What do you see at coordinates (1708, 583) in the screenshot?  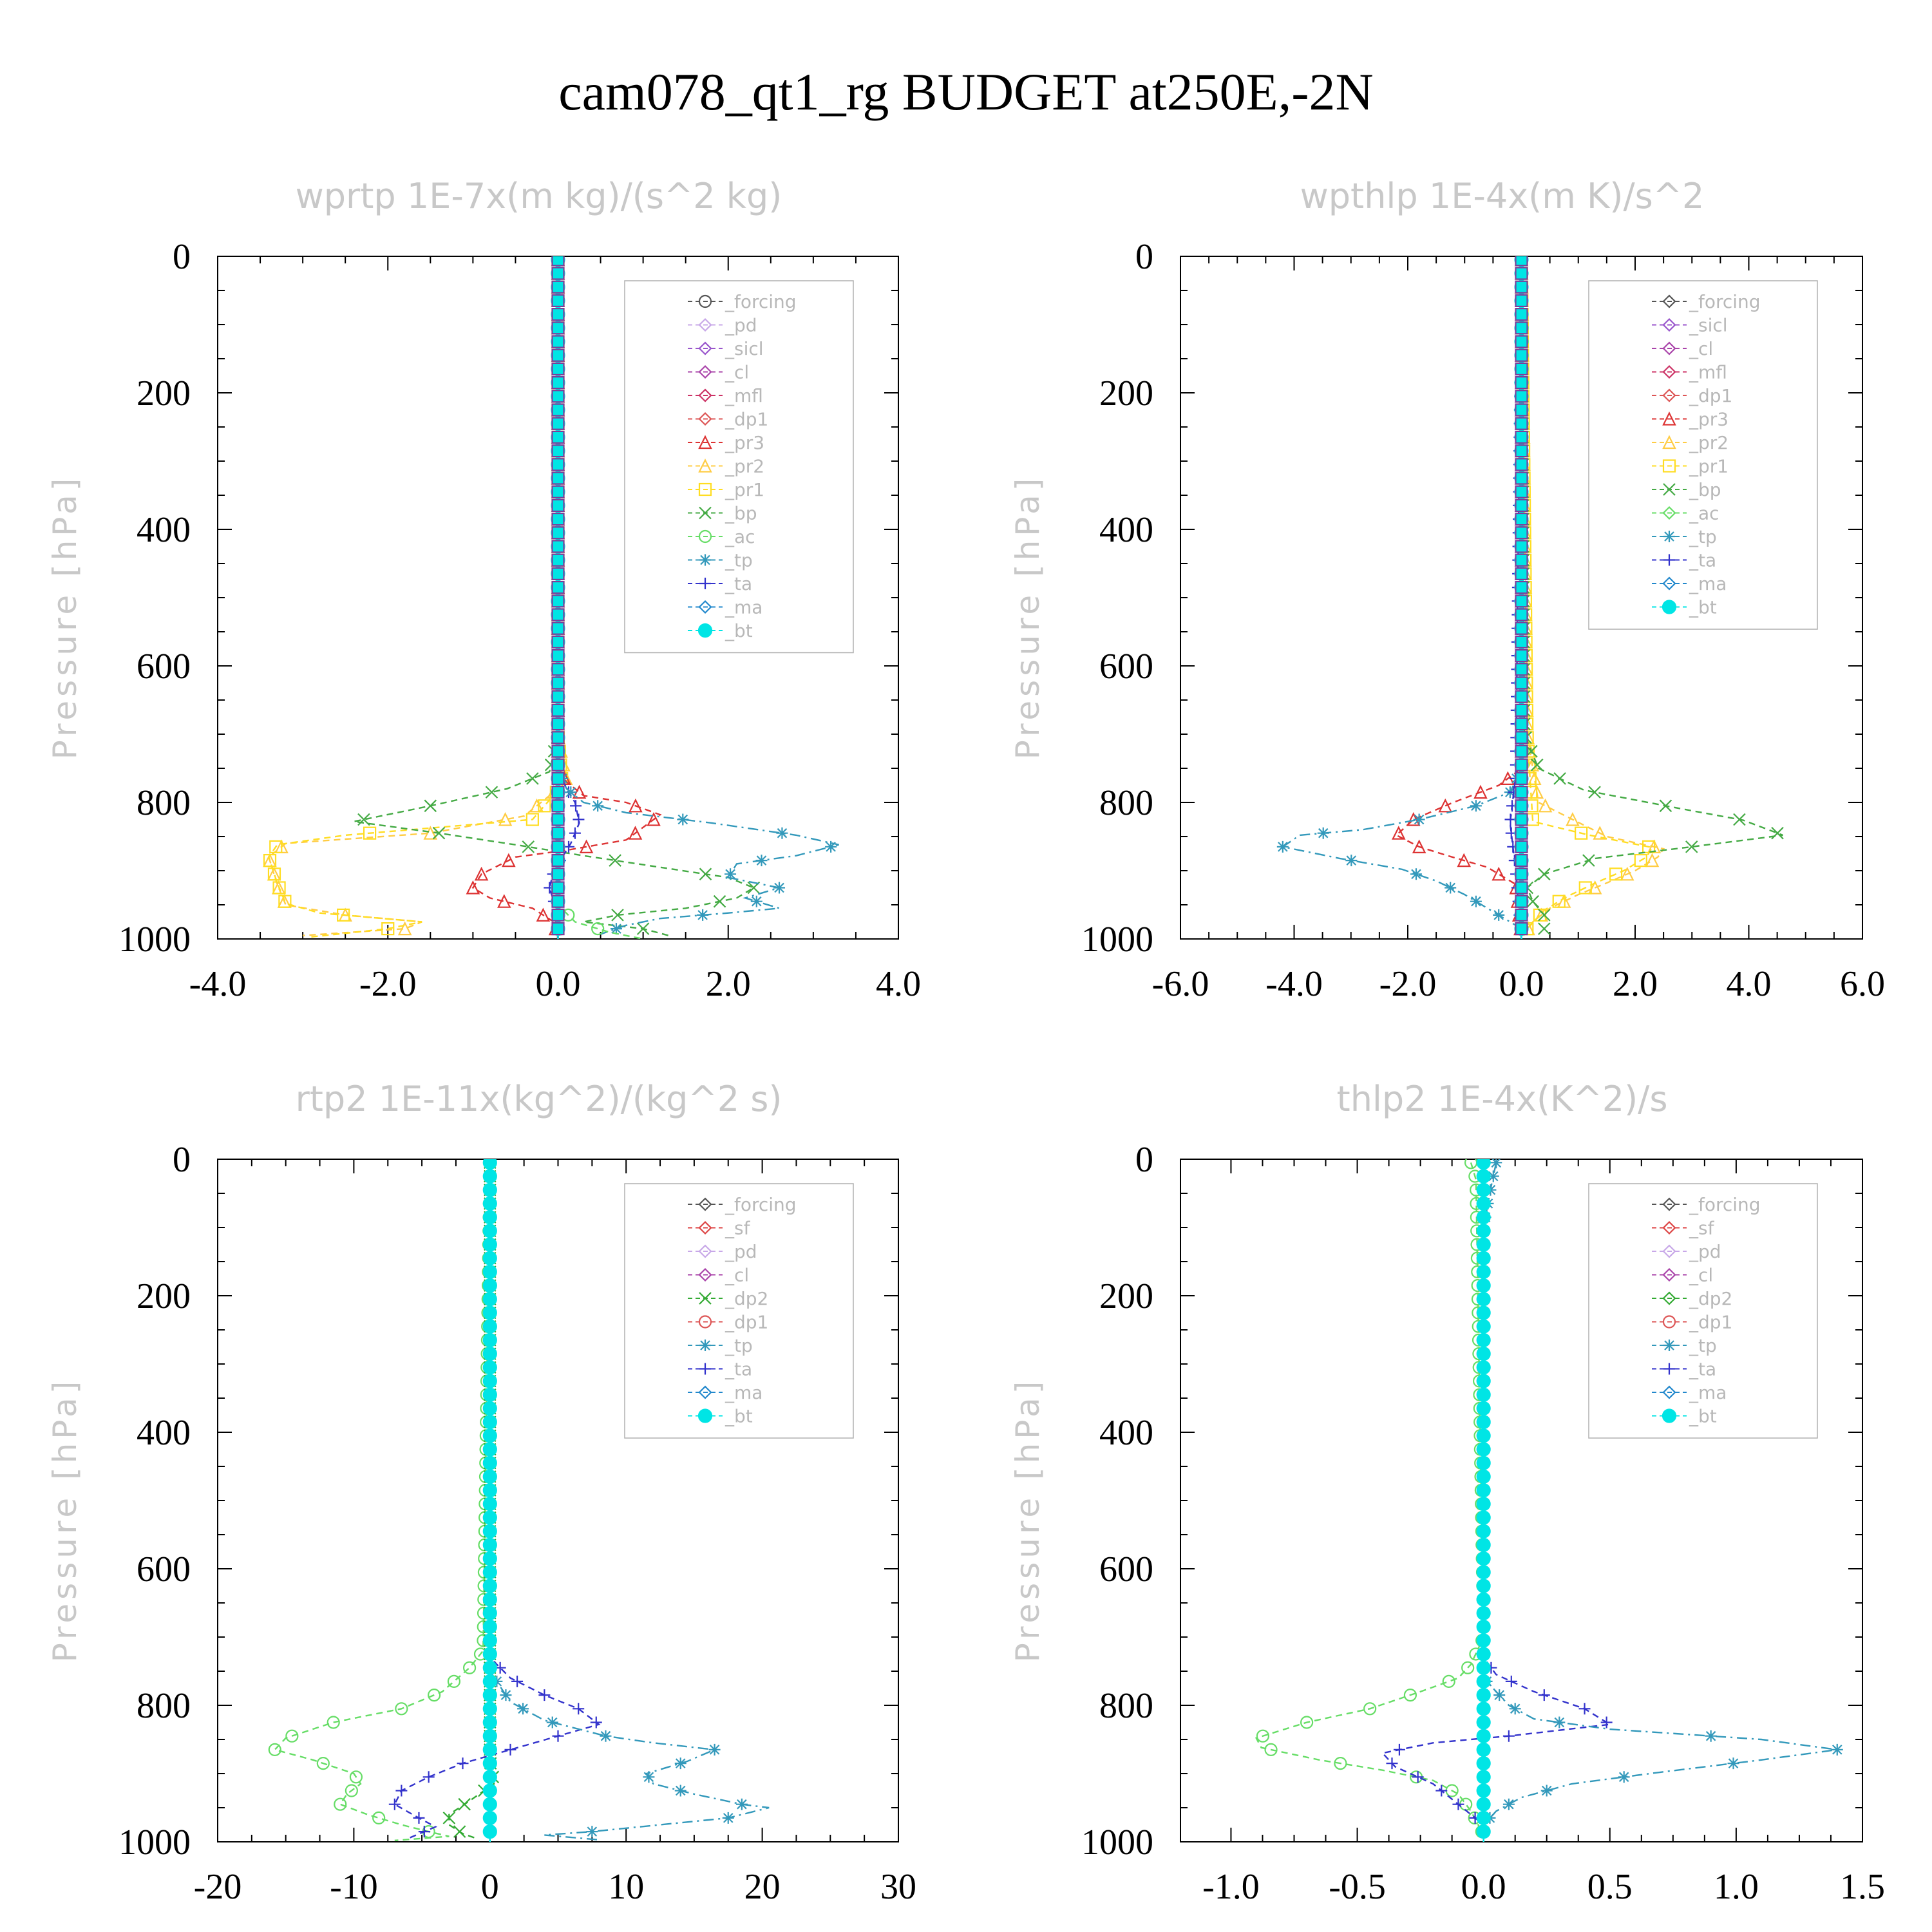 I see `legend-label: _ma` at bounding box center [1708, 583].